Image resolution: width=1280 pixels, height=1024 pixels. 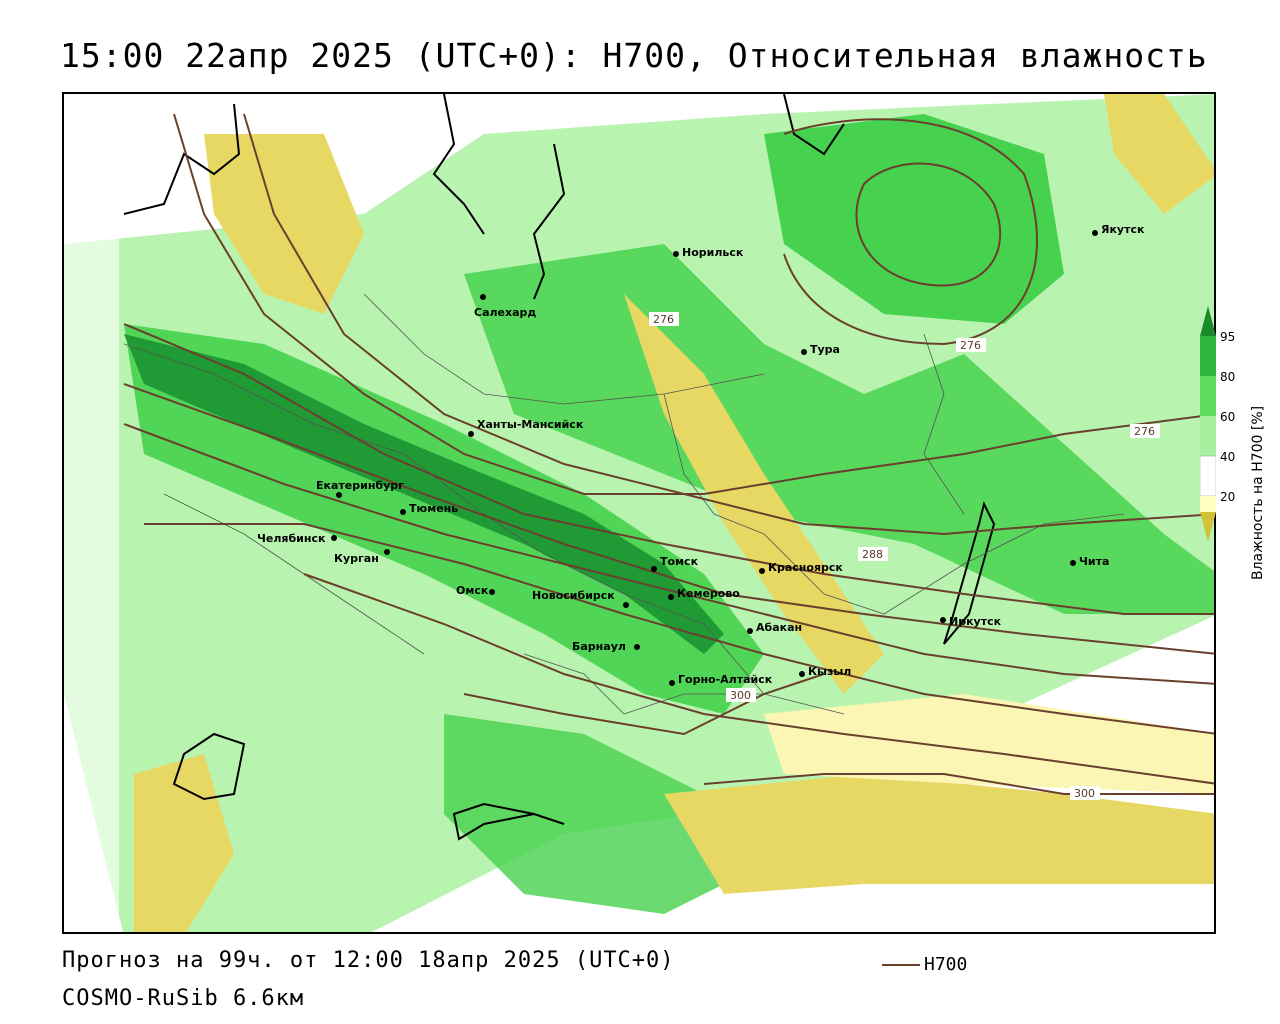 What do you see at coordinates (183, 998) in the screenshot?
I see `model-name: COSMO-RuSib 6.6км` at bounding box center [183, 998].